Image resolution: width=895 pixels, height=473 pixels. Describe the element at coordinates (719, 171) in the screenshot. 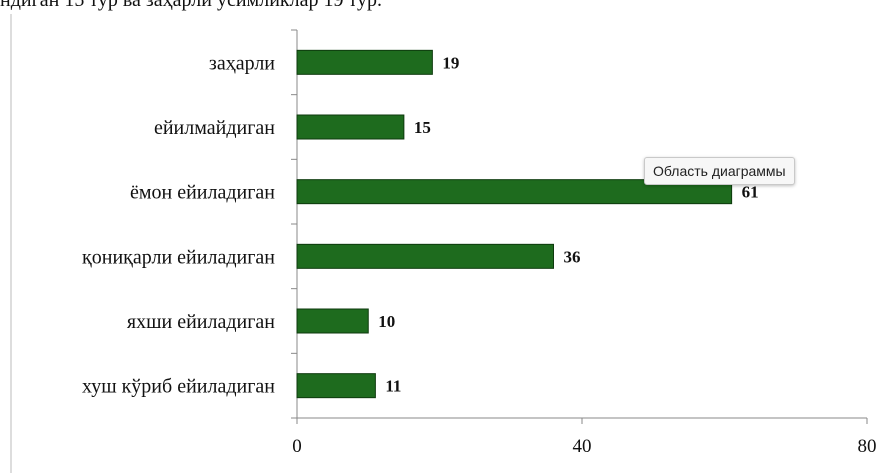

I see `chart-area-tooltip: Область диаграммы` at that location.